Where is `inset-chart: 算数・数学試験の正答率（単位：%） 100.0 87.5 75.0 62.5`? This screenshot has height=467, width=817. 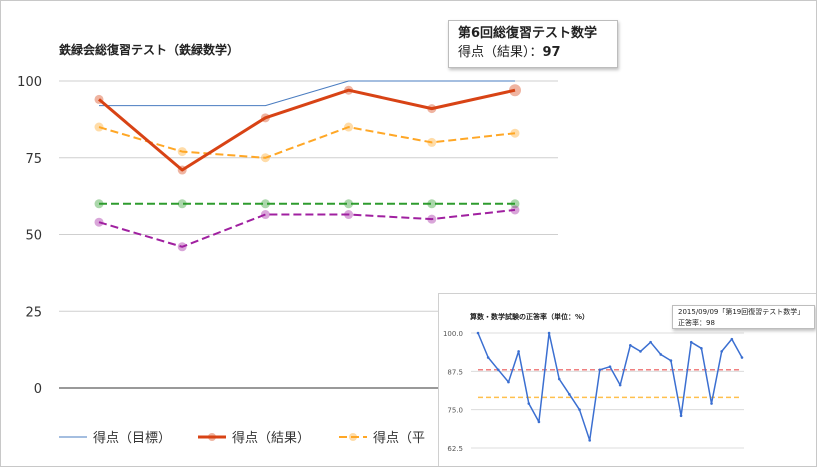
inset-chart: 算数・数学試験の正答率（単位：%） 100.0 87.5 75.0 62.5 is located at coordinates (593, 382).